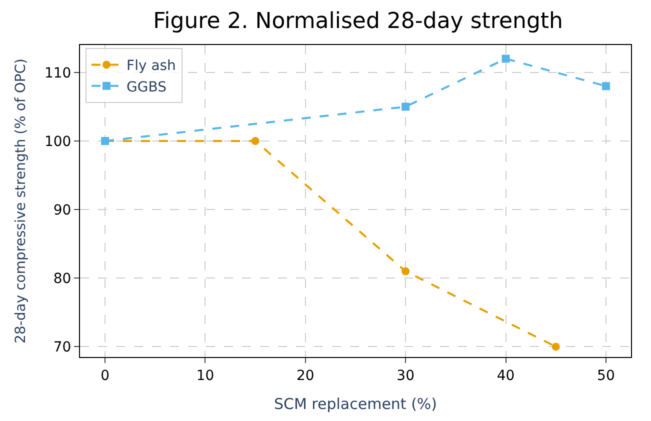  What do you see at coordinates (305, 376) in the screenshot?
I see `x-tick-label: 20` at bounding box center [305, 376].